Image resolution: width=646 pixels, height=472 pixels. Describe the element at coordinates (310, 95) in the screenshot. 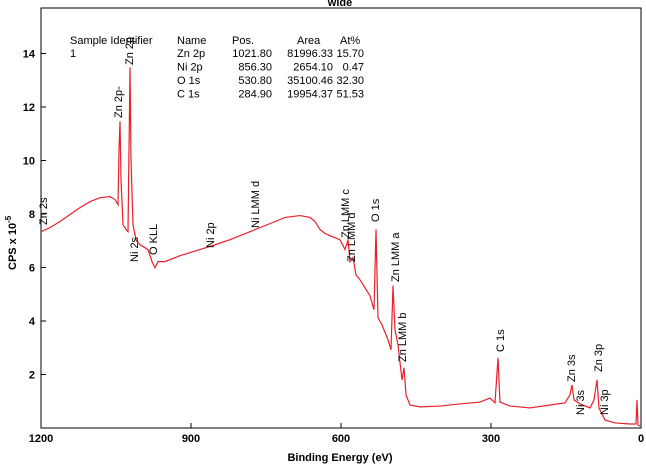

I see `table-cell: 19954.37` at that location.